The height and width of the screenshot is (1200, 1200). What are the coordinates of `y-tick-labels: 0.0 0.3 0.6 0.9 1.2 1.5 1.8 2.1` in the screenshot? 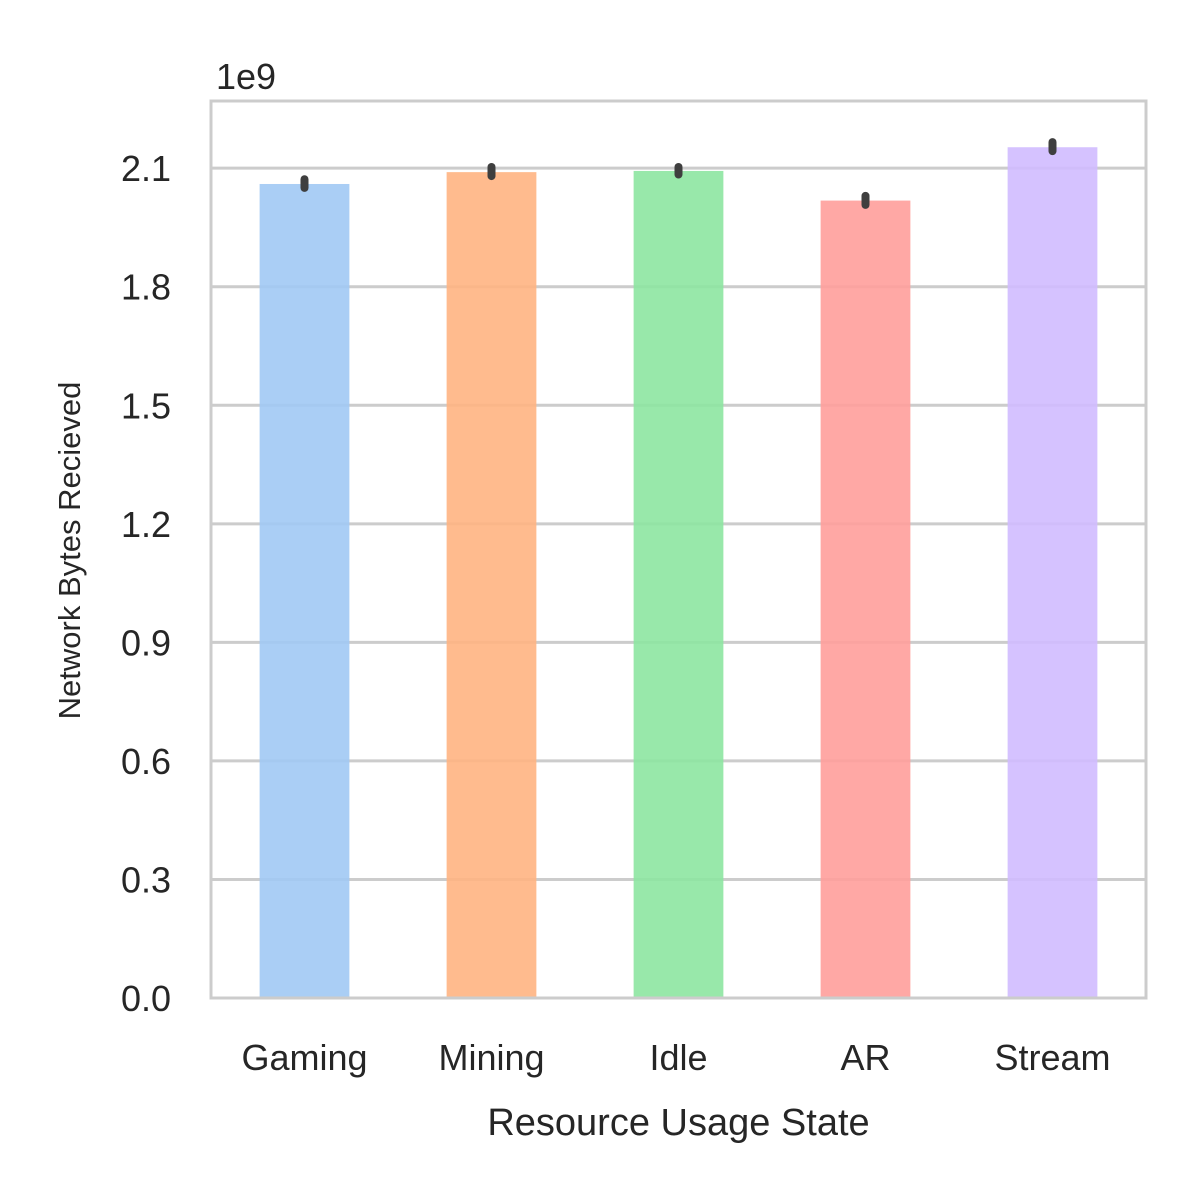 It's located at (146, 583).